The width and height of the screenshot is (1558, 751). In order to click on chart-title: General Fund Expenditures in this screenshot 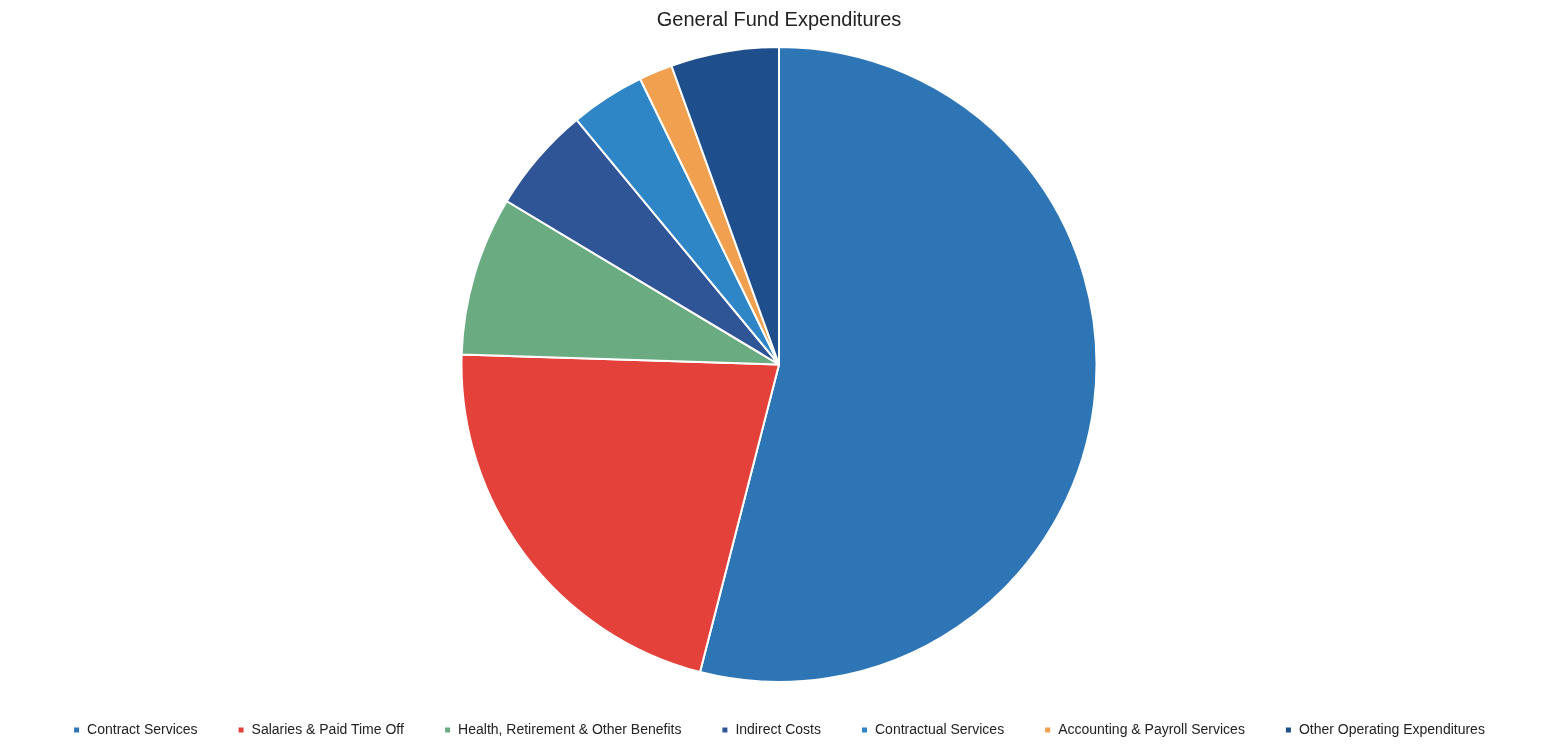, I will do `click(779, 18)`.